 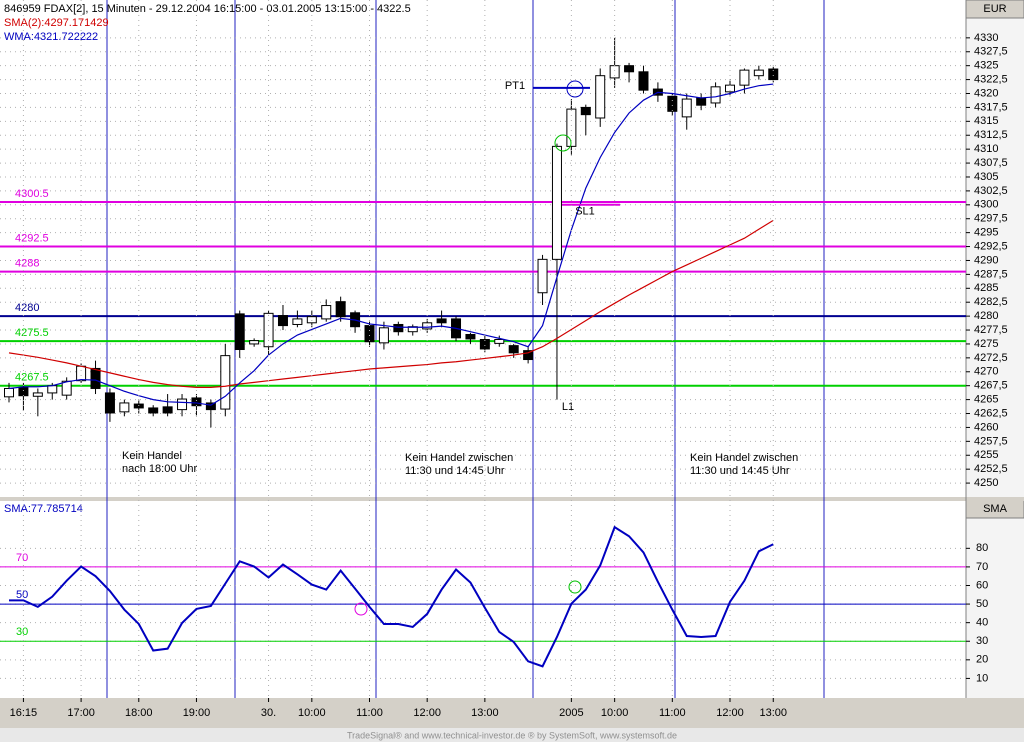 What do you see at coordinates (982, 623) in the screenshot?
I see `y-tick-label: 40` at bounding box center [982, 623].